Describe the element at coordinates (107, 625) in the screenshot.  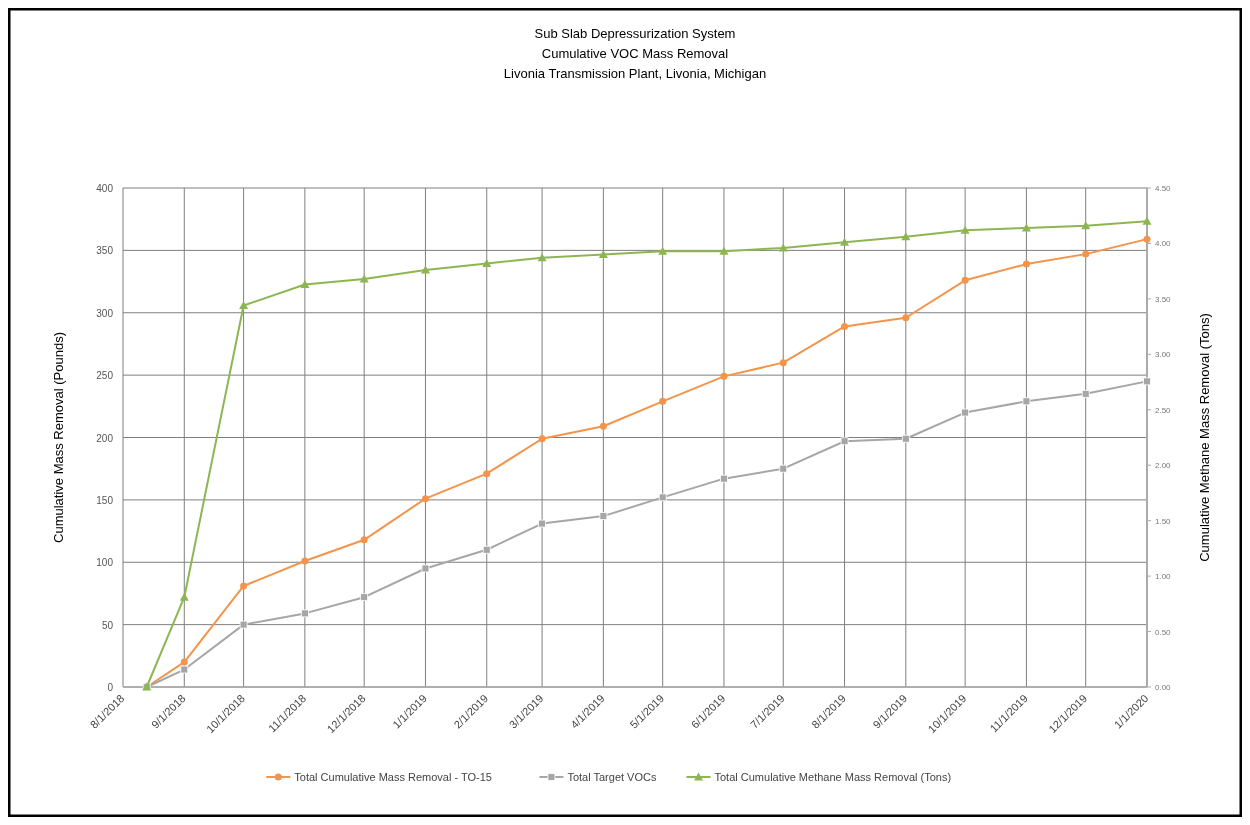
I see `y-tick-label: 50` at that location.